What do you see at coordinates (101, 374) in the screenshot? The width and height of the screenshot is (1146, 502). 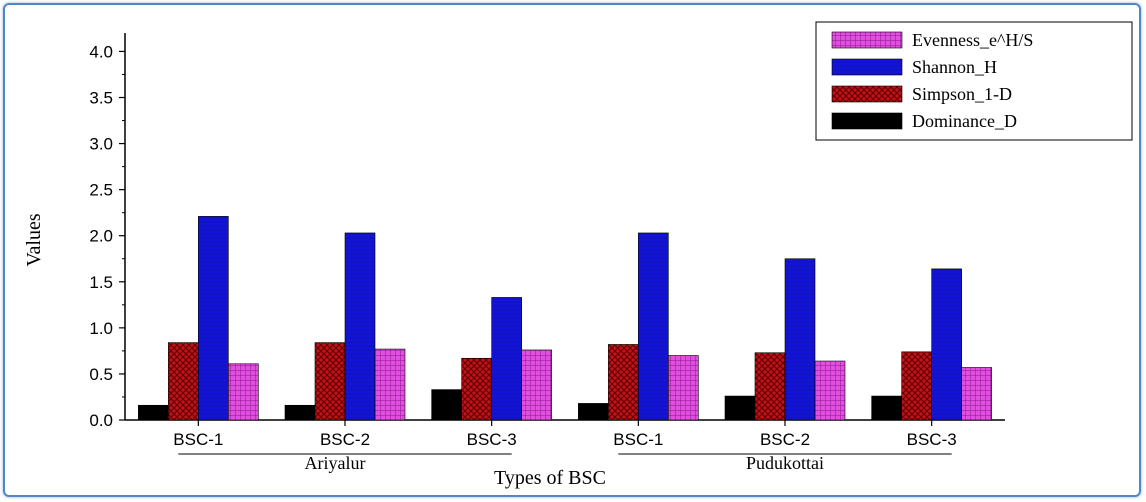 I see `y-tick-label: 0.5` at bounding box center [101, 374].